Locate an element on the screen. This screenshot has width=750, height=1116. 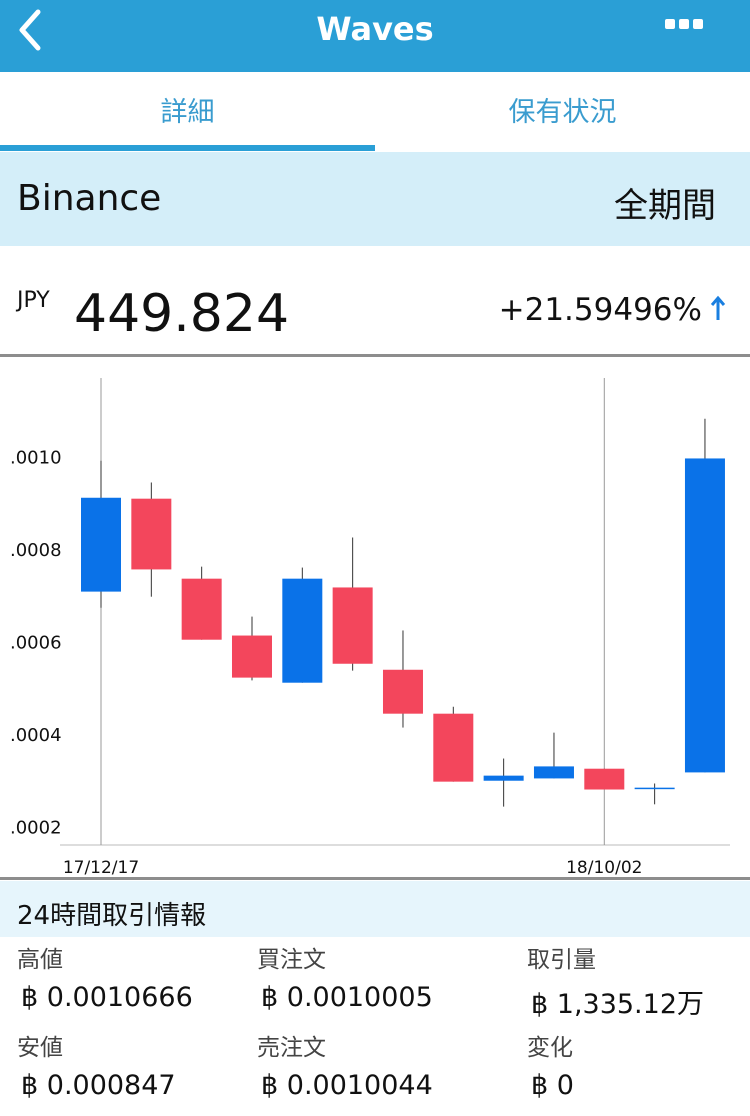
x-tick-label: 17/12/17 is located at coordinates (101, 868).